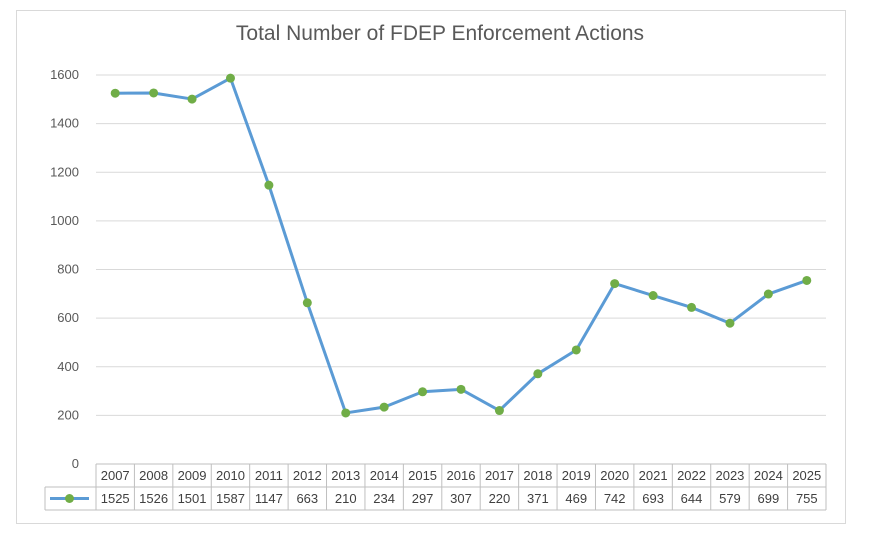 The width and height of the screenshot is (880, 534). What do you see at coordinates (64, 171) in the screenshot?
I see `y-tick-label: 1200` at bounding box center [64, 171].